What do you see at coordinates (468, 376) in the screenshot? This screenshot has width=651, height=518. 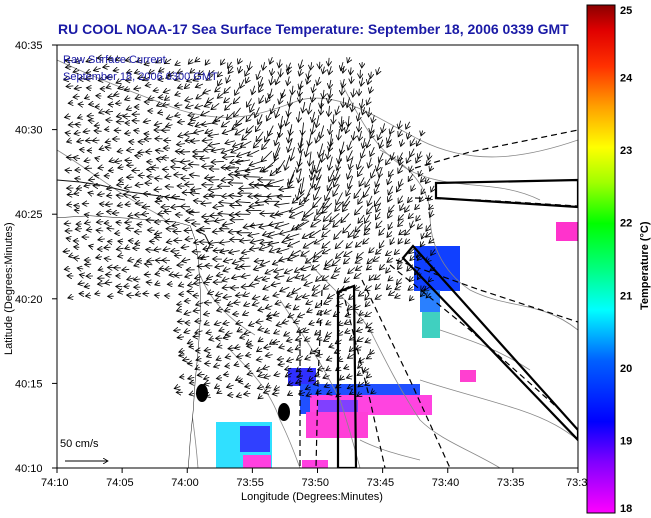 I see `sst-patch-small-pink` at bounding box center [468, 376].